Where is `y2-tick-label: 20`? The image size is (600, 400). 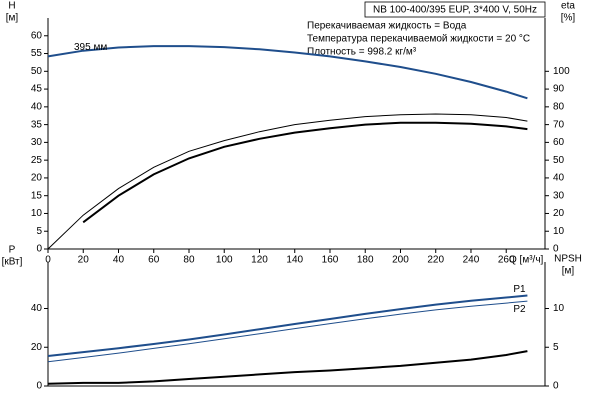
y2-tick-label: 20 is located at coordinates (559, 213).